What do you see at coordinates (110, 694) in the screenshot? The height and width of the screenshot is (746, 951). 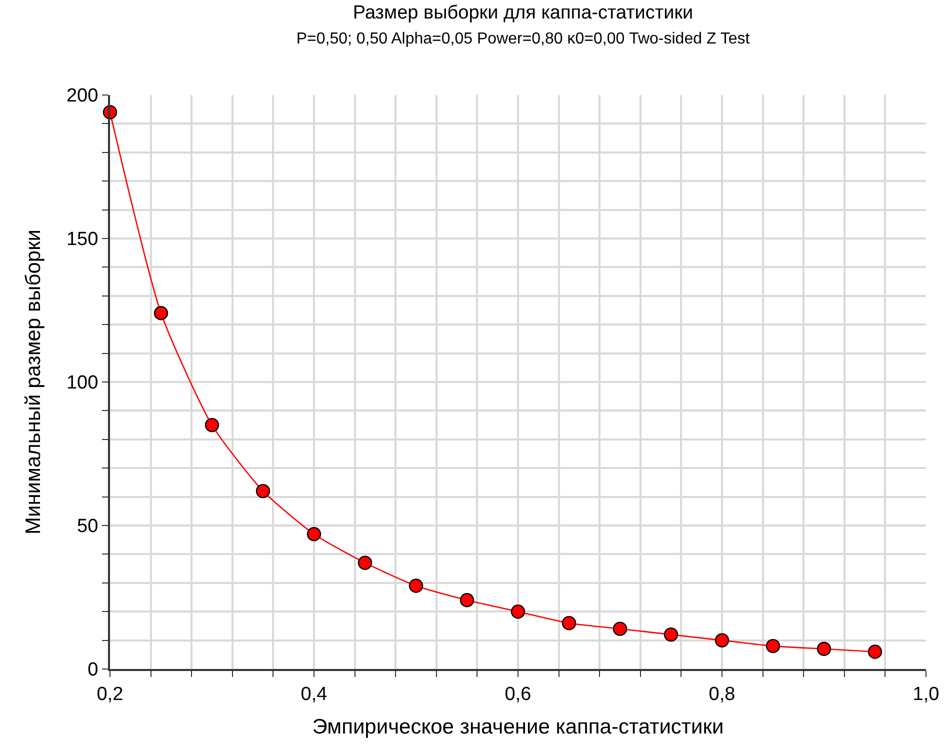 I see `x-tick-label: 0,2` at bounding box center [110, 694].